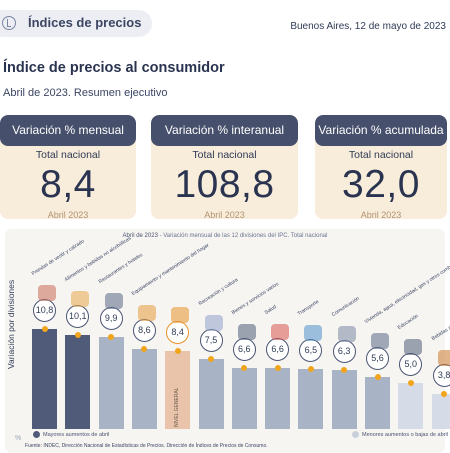 The height and width of the screenshot is (453, 450). I want to click on value-label: 6,3, so click(344, 352).